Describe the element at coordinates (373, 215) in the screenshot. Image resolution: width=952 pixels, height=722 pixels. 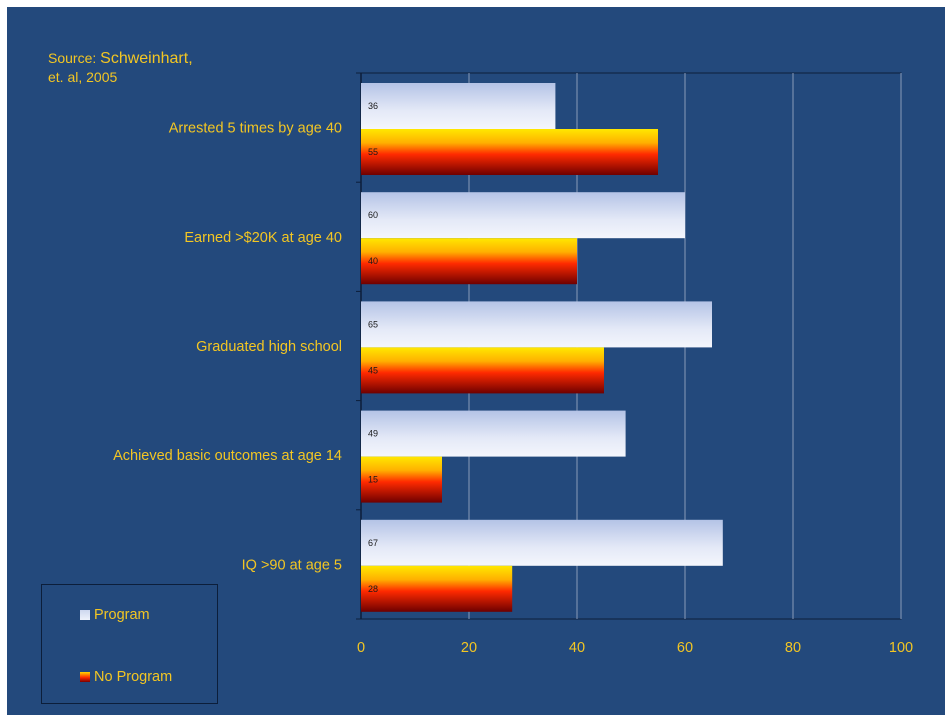
I see `data-label-program: 60` at that location.